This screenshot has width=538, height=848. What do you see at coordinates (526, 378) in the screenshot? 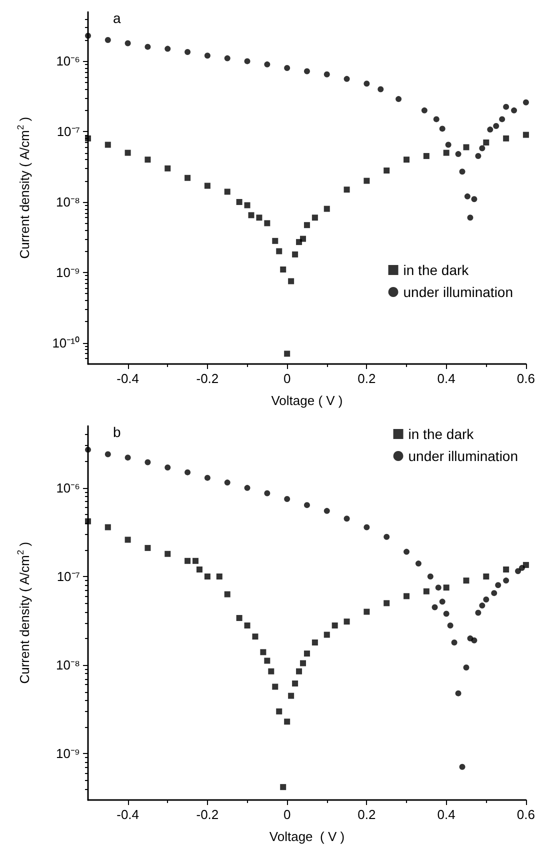
I see `x-tick-label: 0.6` at bounding box center [526, 378].